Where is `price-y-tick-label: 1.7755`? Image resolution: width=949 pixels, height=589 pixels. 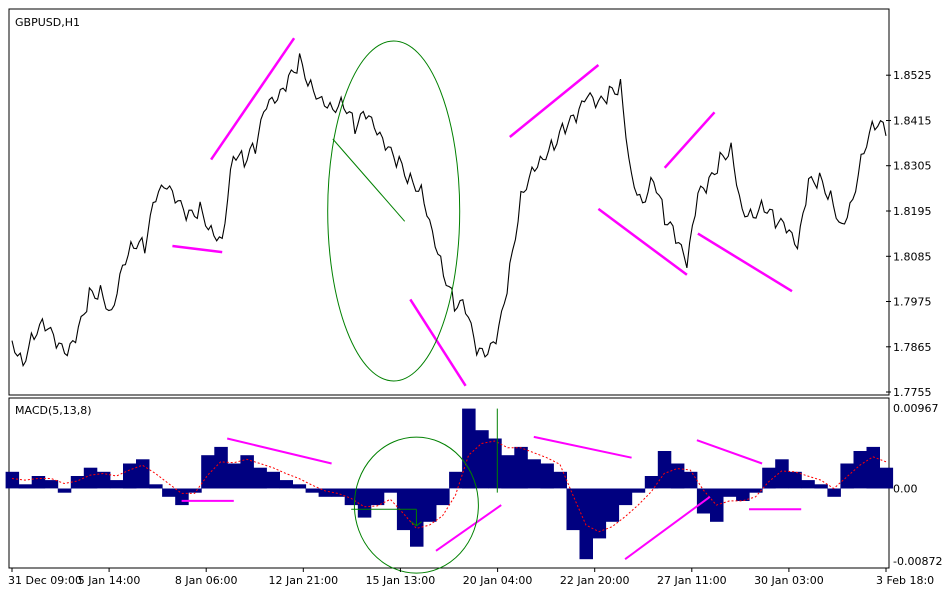
price-y-tick-label: 1.7755 is located at coordinates (912, 392).